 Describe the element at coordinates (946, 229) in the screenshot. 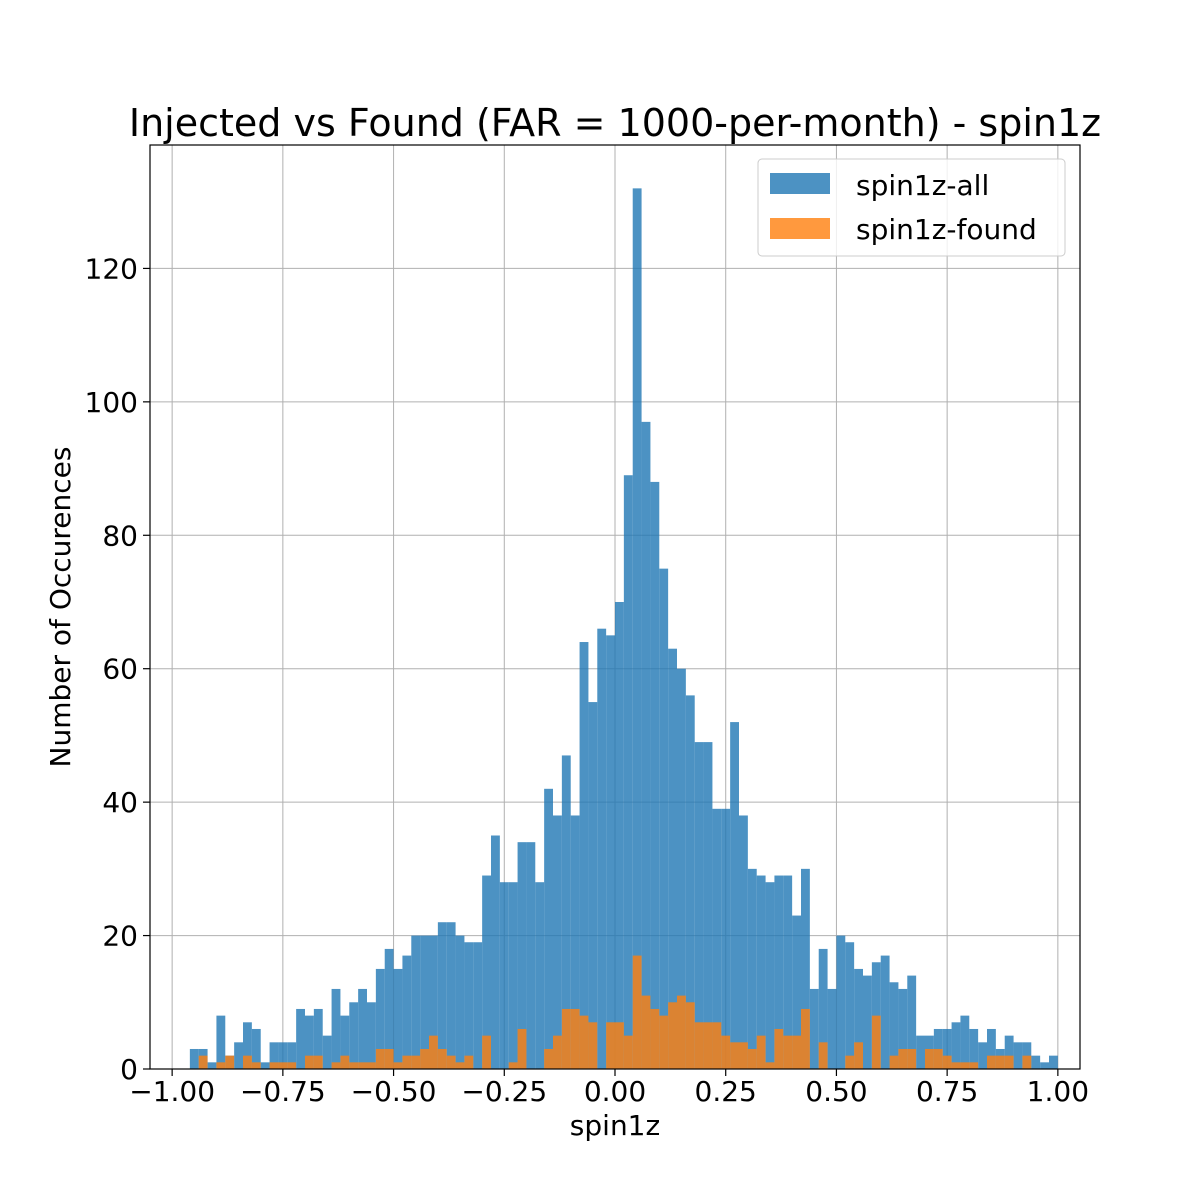

I see `legend-label-found: spin1z-found` at that location.